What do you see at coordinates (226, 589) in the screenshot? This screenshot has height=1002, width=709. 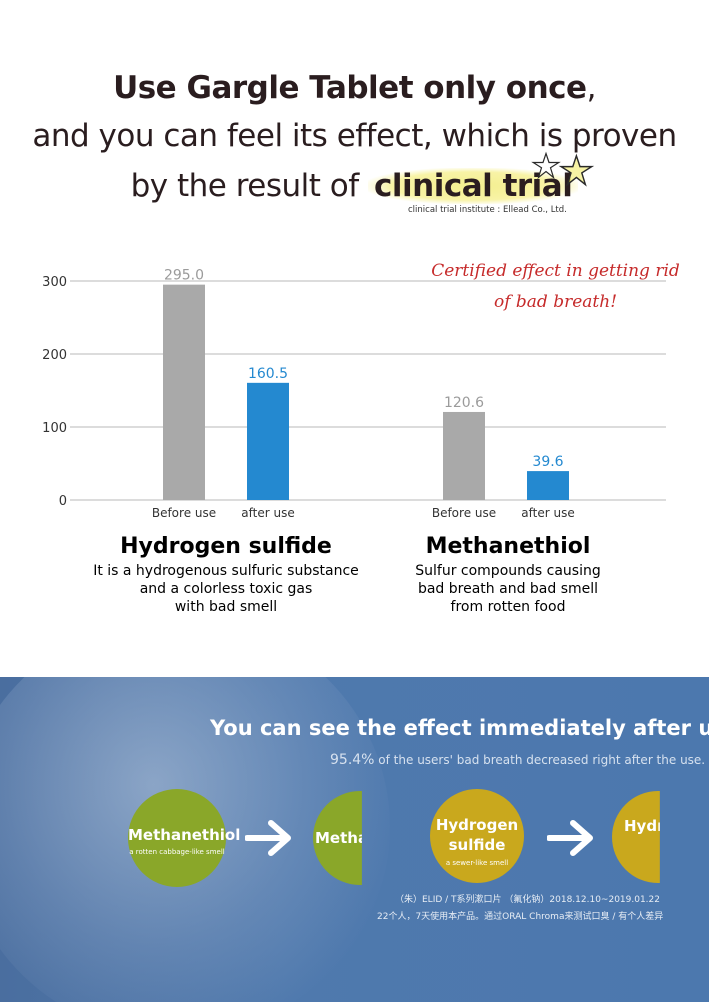 I see `group-desc-line: and a colorless toxic gas` at bounding box center [226, 589].